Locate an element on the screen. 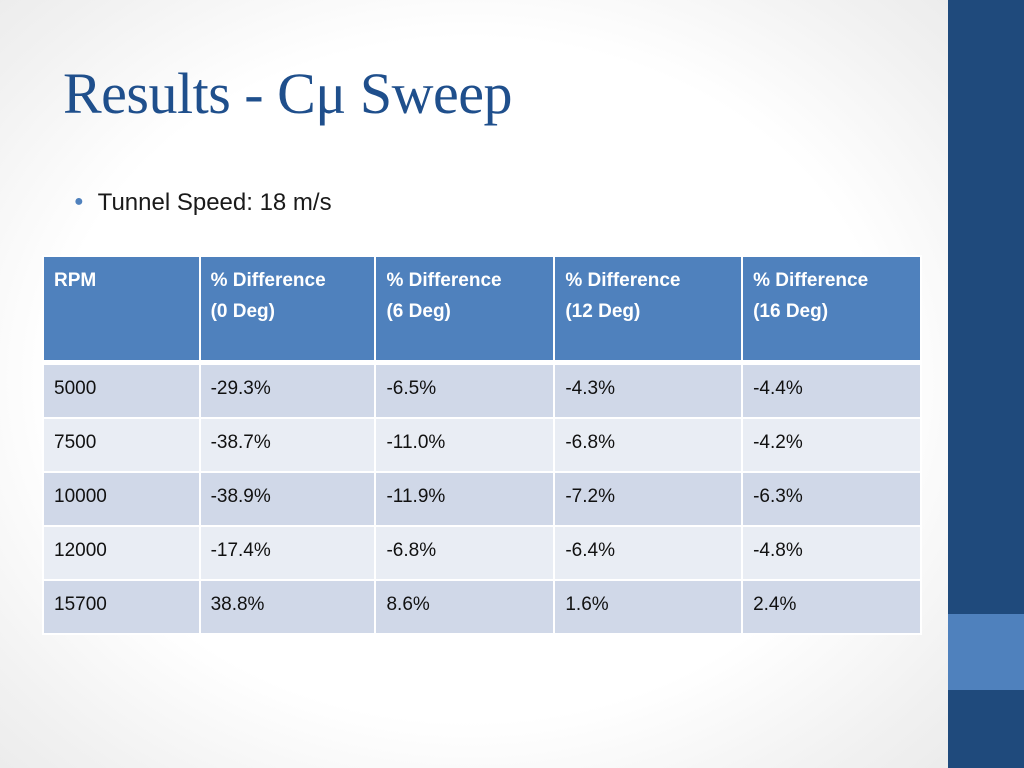 The height and width of the screenshot is (768, 1024). cell-diff-6-deg: -11.0% is located at coordinates (465, 445).